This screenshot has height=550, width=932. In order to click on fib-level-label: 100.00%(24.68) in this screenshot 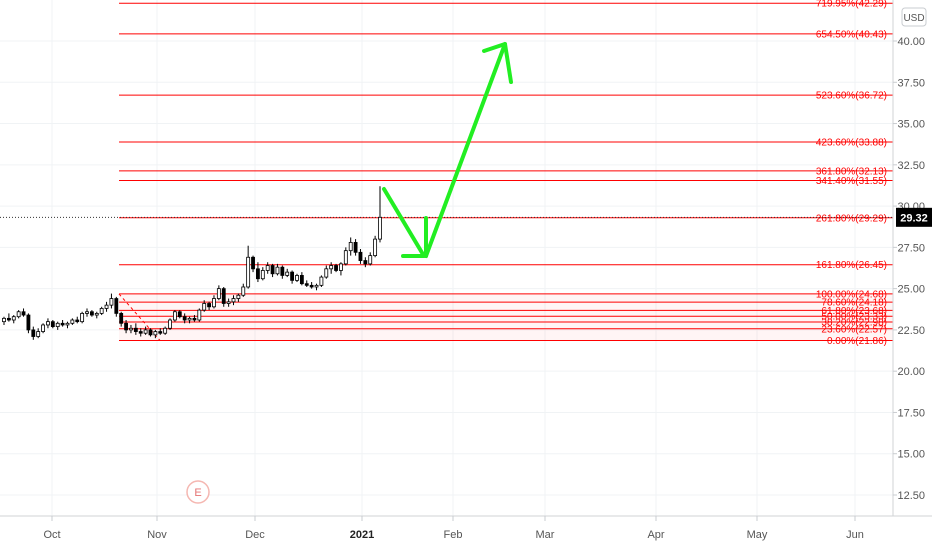, I will do `click(851, 294)`.